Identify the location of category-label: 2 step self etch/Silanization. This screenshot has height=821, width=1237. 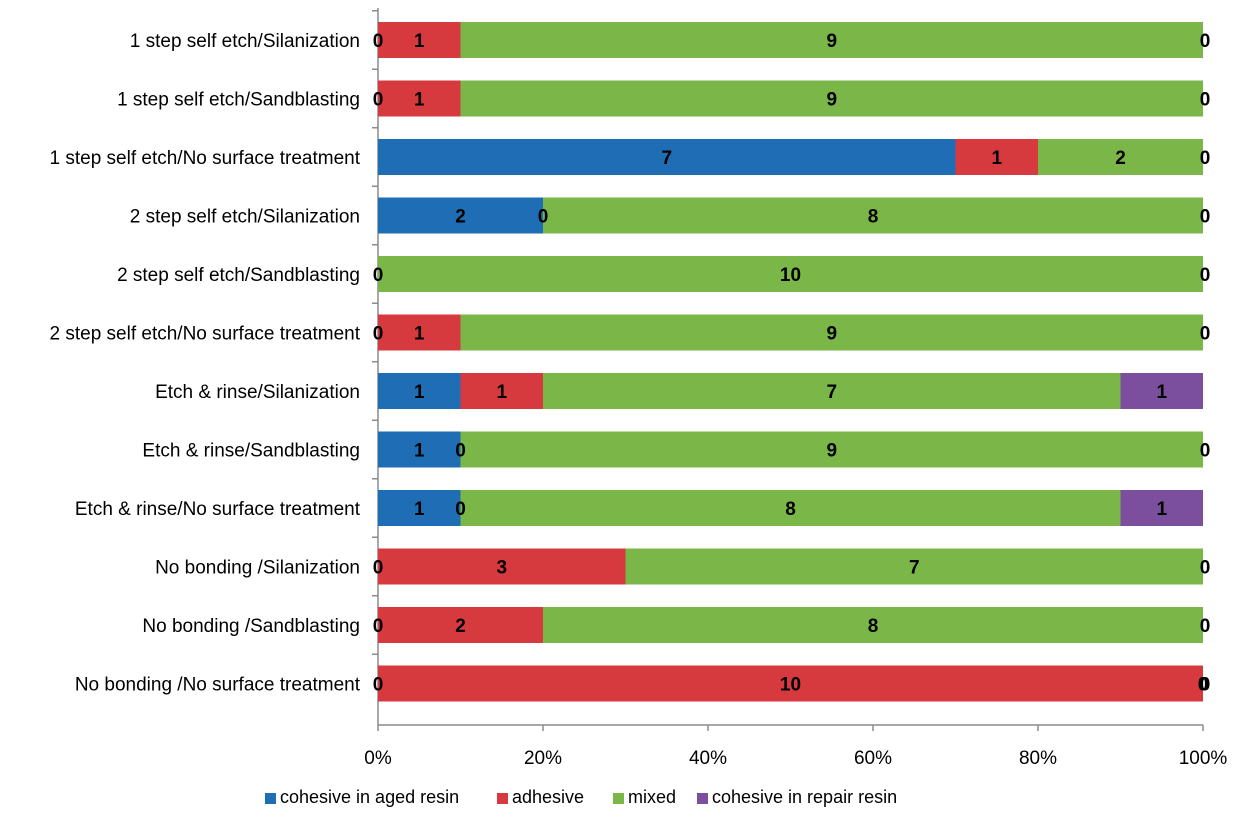
(245, 217).